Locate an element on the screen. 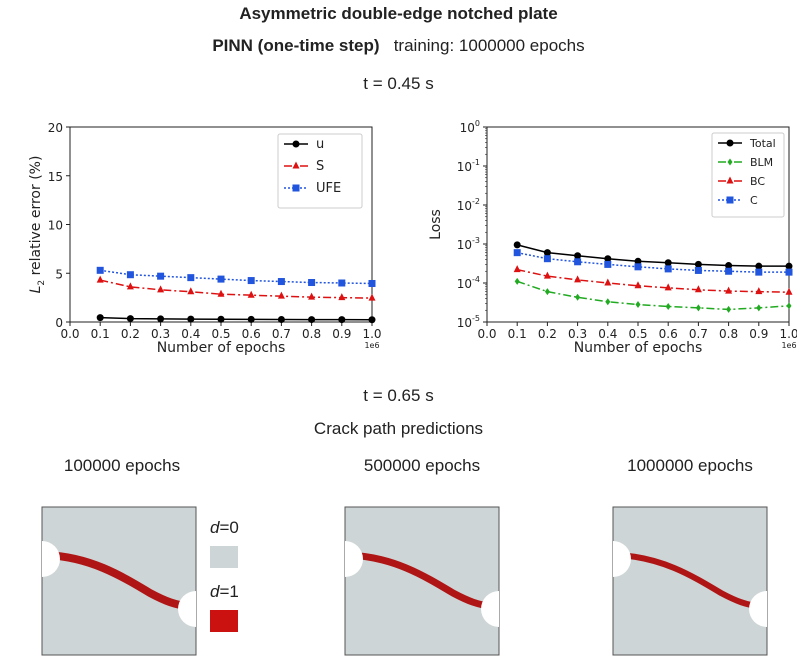 The image size is (797, 670). x-tick-label: 0.0 is located at coordinates (486, 334).